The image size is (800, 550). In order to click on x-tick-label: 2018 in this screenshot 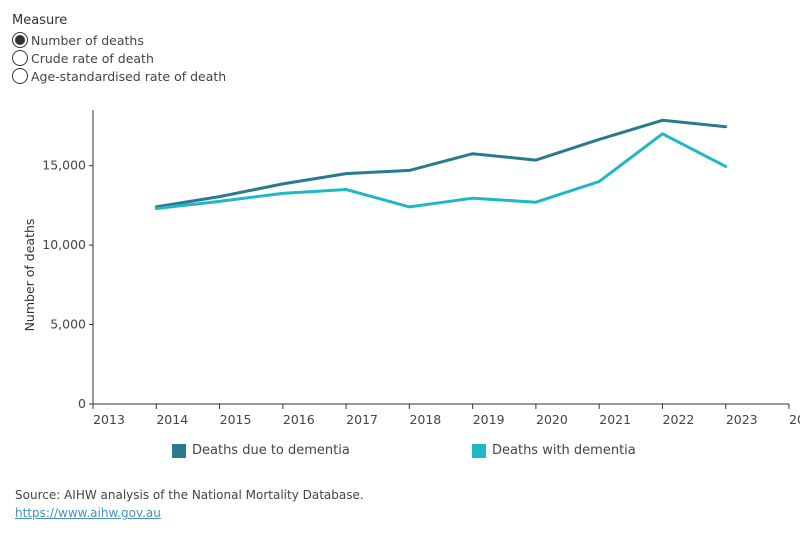, I will do `click(425, 419)`.